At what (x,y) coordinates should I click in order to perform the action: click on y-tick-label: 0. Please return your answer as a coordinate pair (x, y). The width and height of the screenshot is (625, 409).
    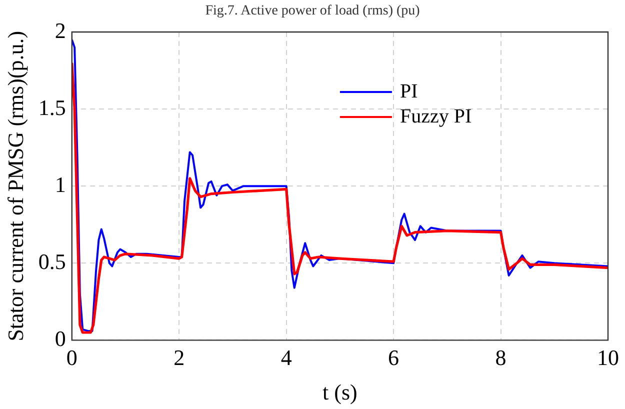
    Looking at the image, I should click on (60, 338).